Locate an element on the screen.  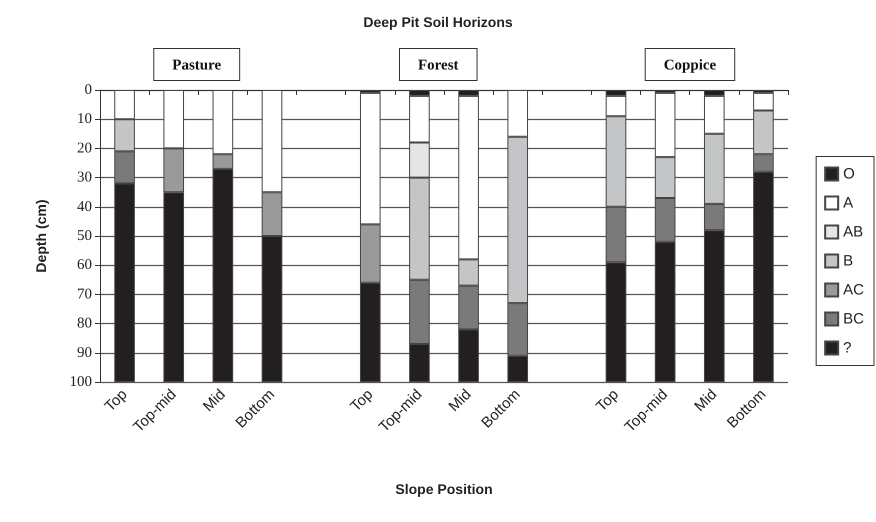
x-axis-title: Slope Position is located at coordinates (444, 489).